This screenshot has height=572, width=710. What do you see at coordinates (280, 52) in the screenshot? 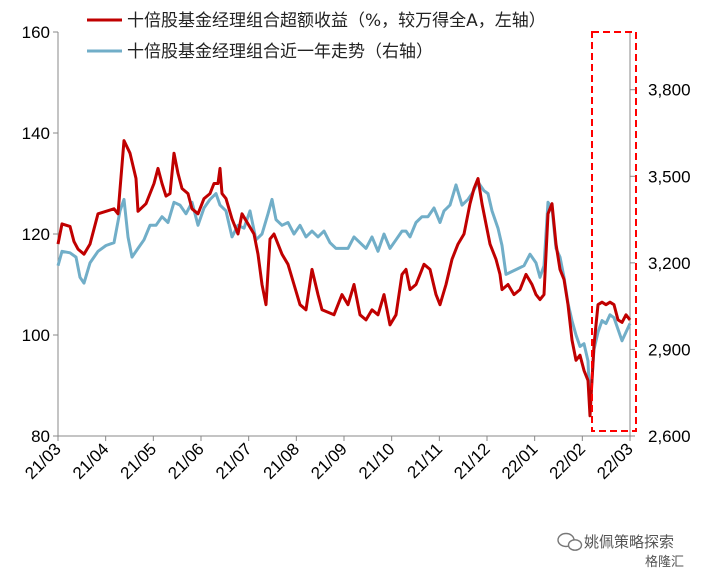
I see `legend-label-trend: 十倍股基金经理组合近一年走势（右轴）` at bounding box center [280, 52].